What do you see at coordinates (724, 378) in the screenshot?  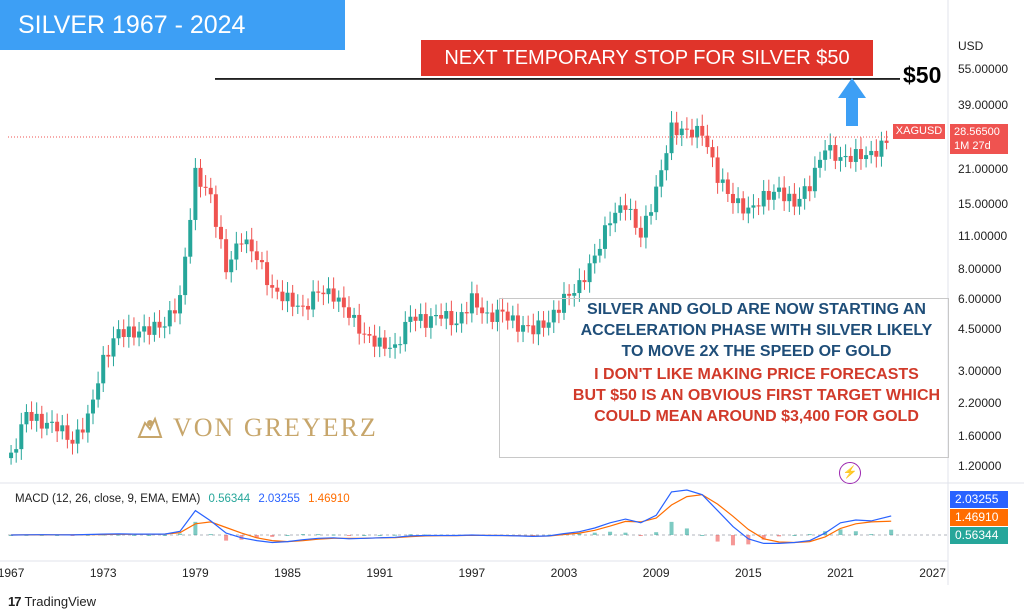 I see `commentary-box` at bounding box center [724, 378].